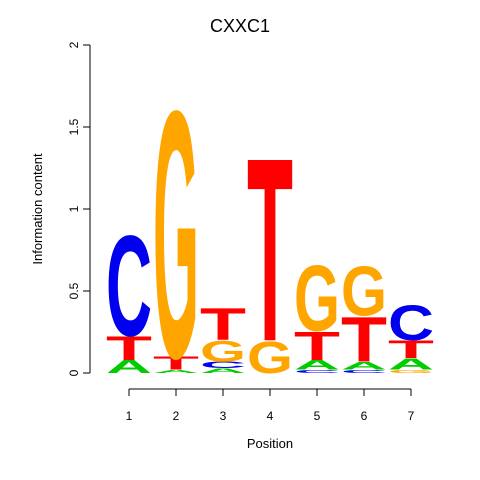  I want to click on logo-letter-A-pos-2: A, so click(176, 371).